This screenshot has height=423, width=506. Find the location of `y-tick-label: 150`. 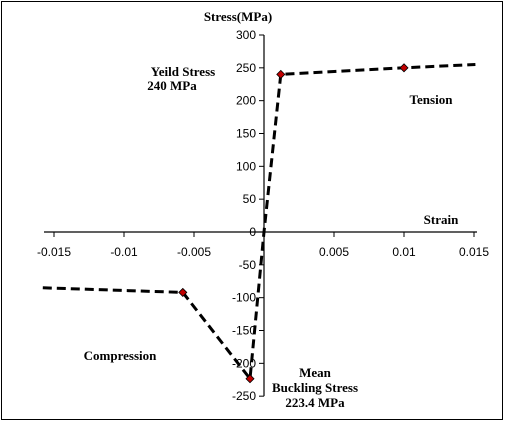

y-tick-label: 150 is located at coordinates (246, 133).